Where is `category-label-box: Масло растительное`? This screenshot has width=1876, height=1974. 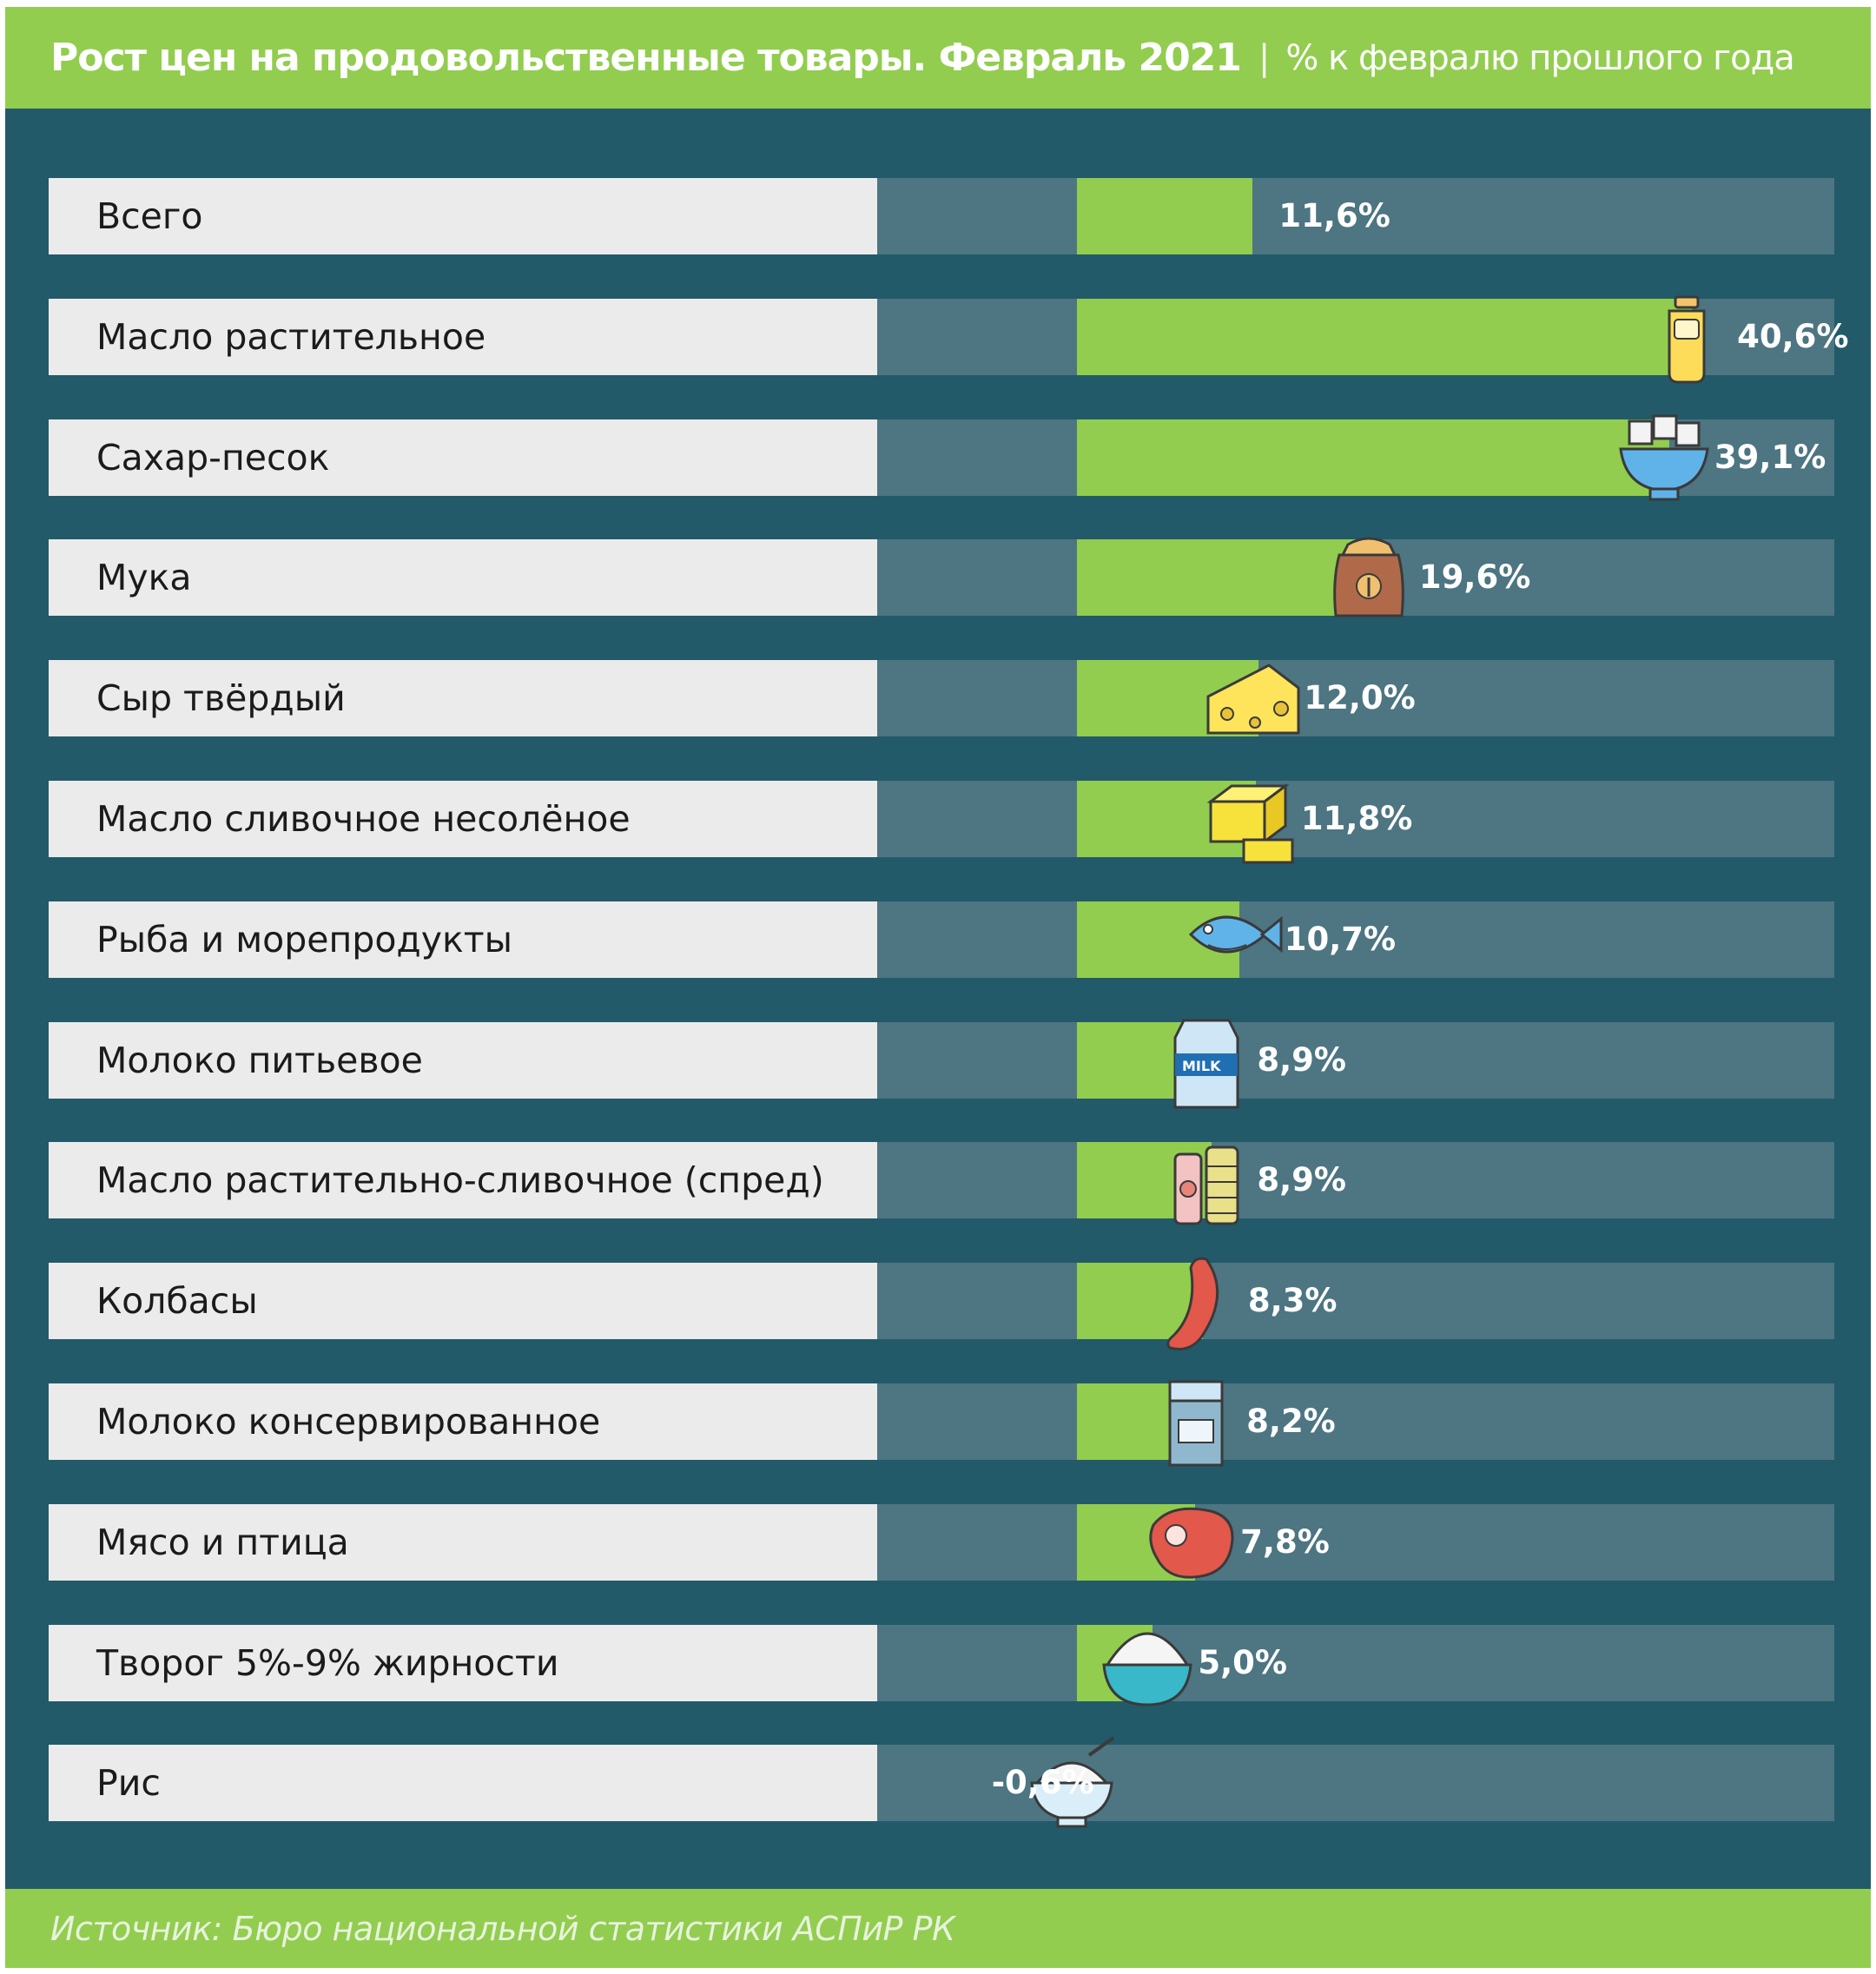
category-label-box: Масло растительное is located at coordinates (463, 336).